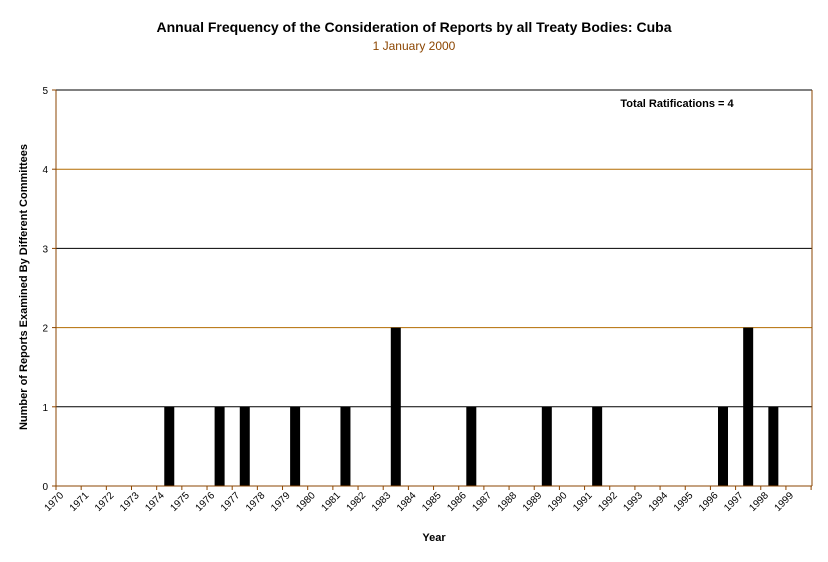 This screenshot has height=562, width=828. What do you see at coordinates (483, 502) in the screenshot?
I see `x-tick-label: 1987` at bounding box center [483, 502].